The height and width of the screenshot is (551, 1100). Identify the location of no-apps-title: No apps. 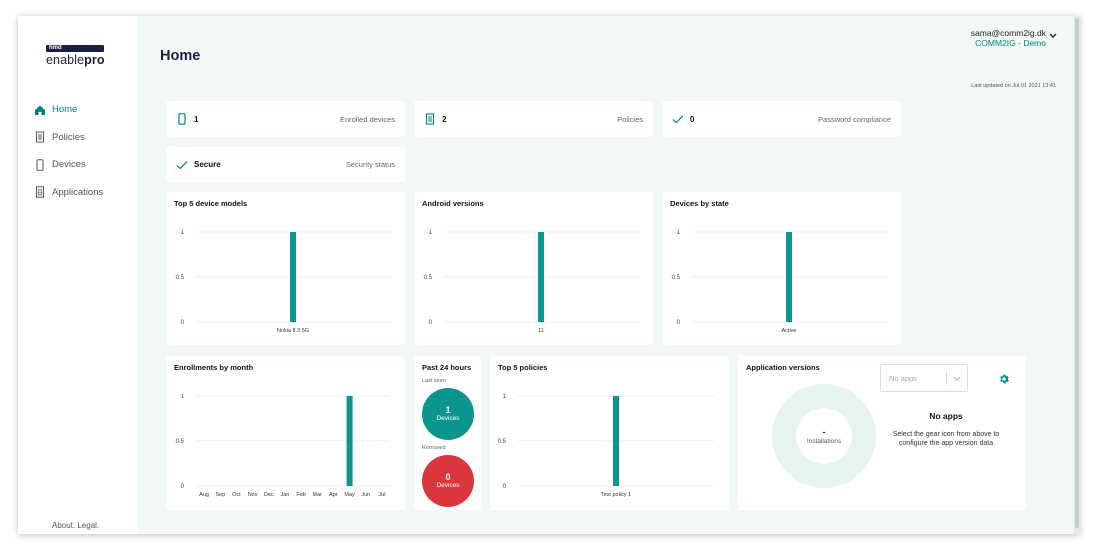
(946, 416).